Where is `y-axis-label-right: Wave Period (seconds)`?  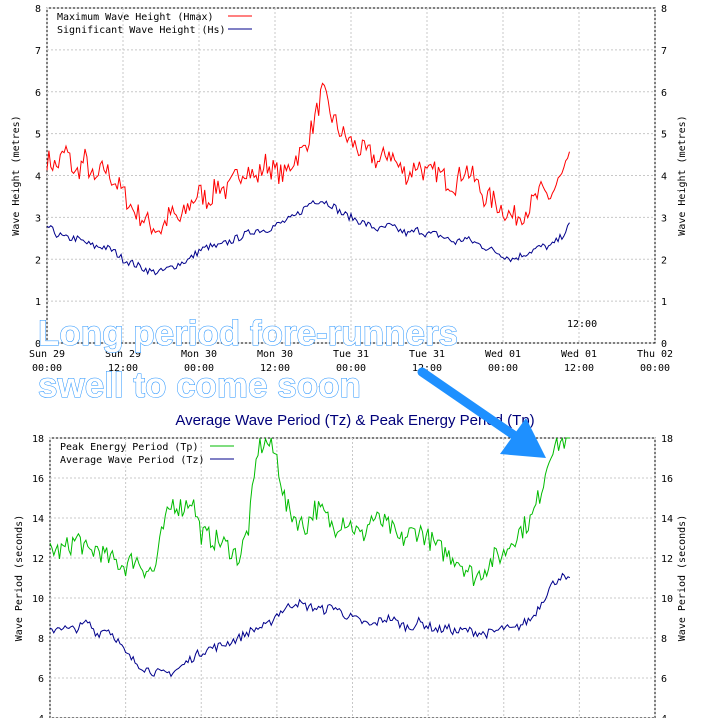
y-axis-label-right: Wave Period (seconds) is located at coordinates (682, 578).